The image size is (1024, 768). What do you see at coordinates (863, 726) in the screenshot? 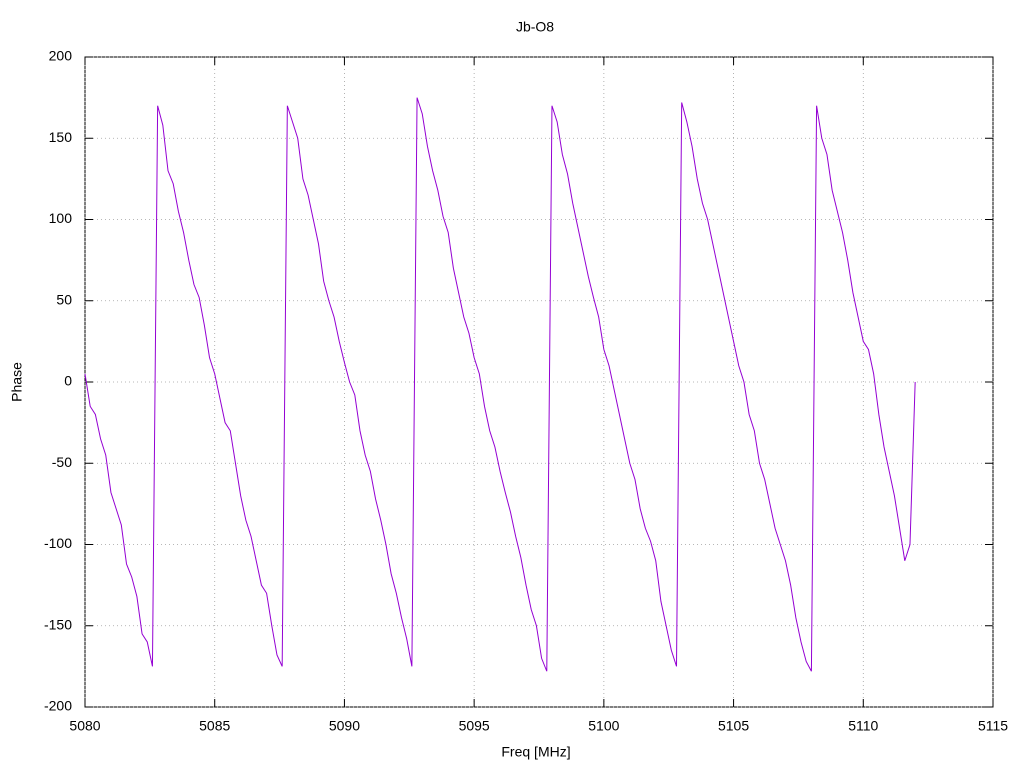
I see `x-tick-label: 5110` at bounding box center [863, 726].